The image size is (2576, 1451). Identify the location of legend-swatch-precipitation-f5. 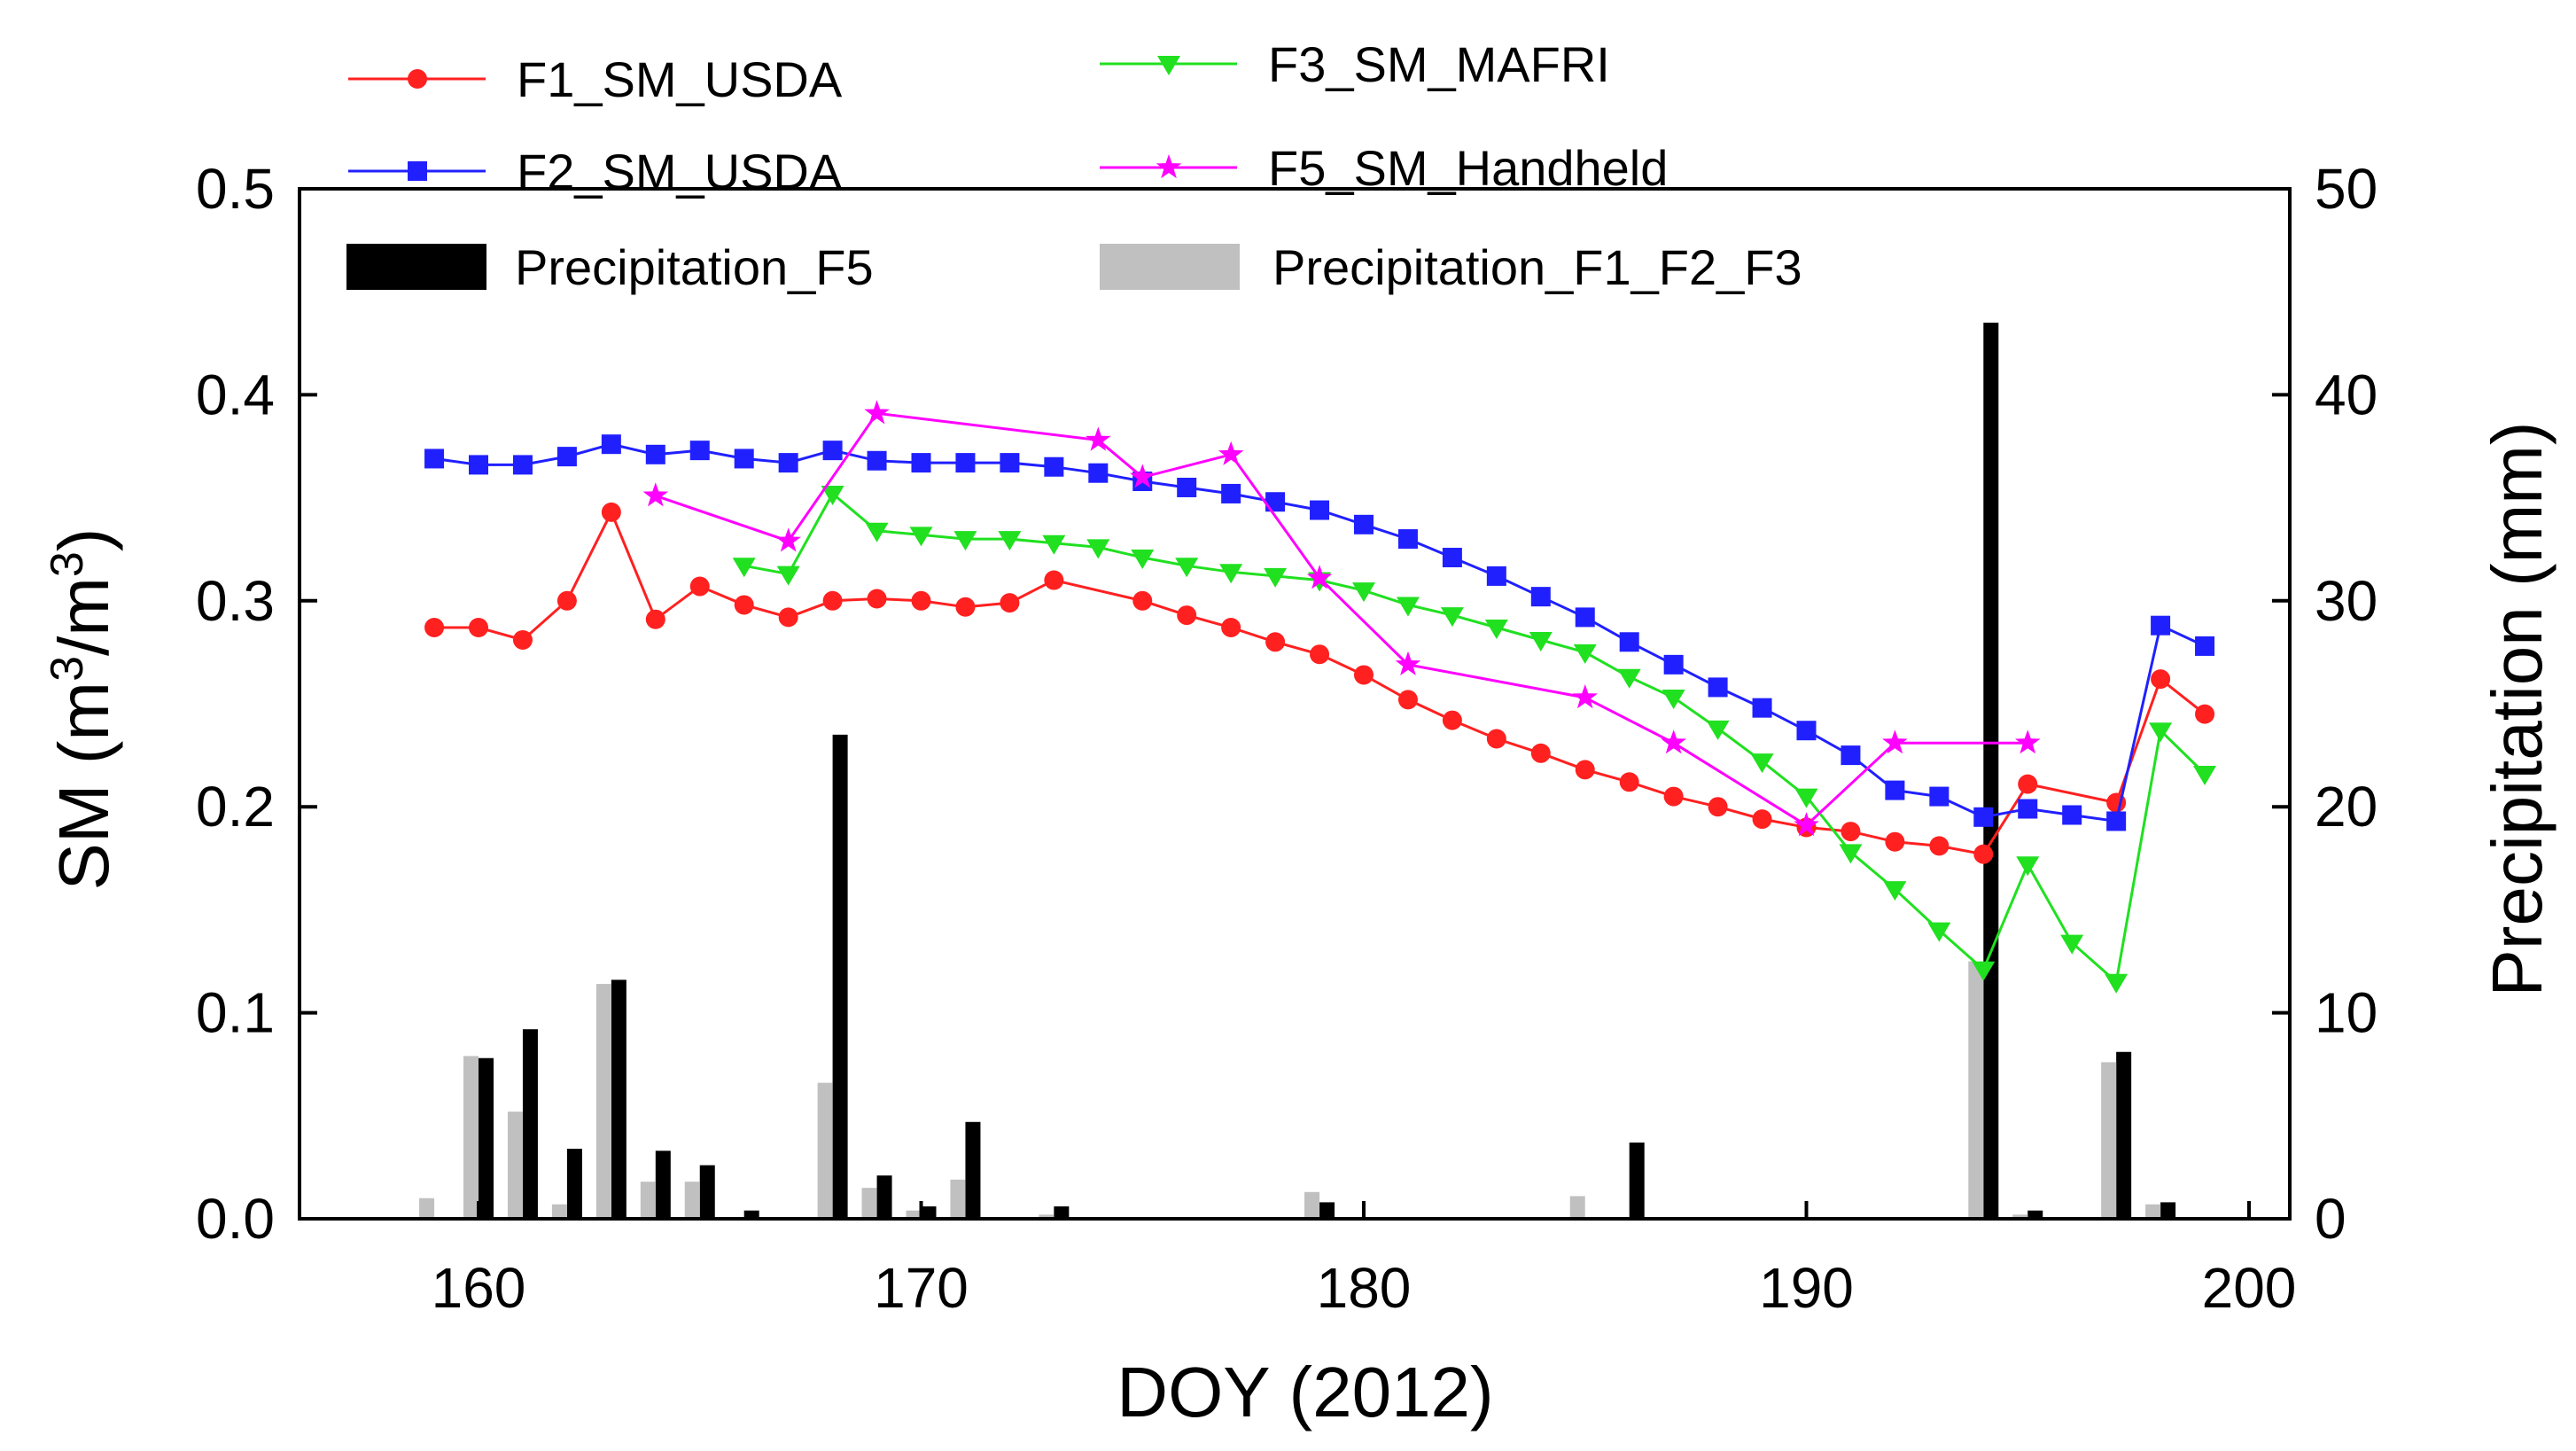
(416, 267).